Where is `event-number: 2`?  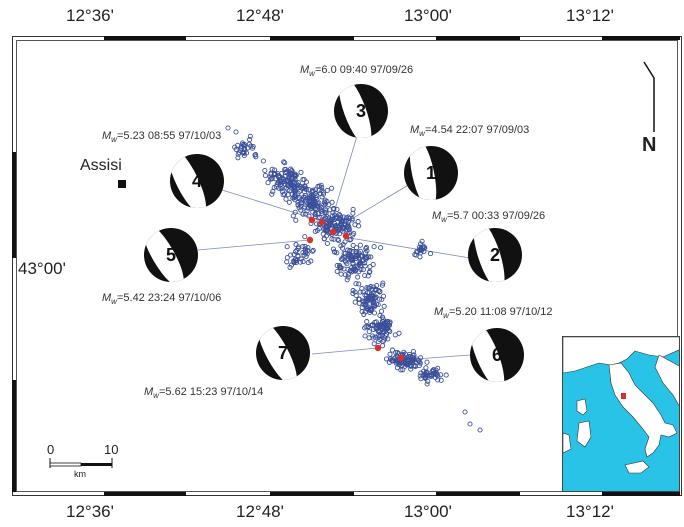 event-number: 2 is located at coordinates (494, 254).